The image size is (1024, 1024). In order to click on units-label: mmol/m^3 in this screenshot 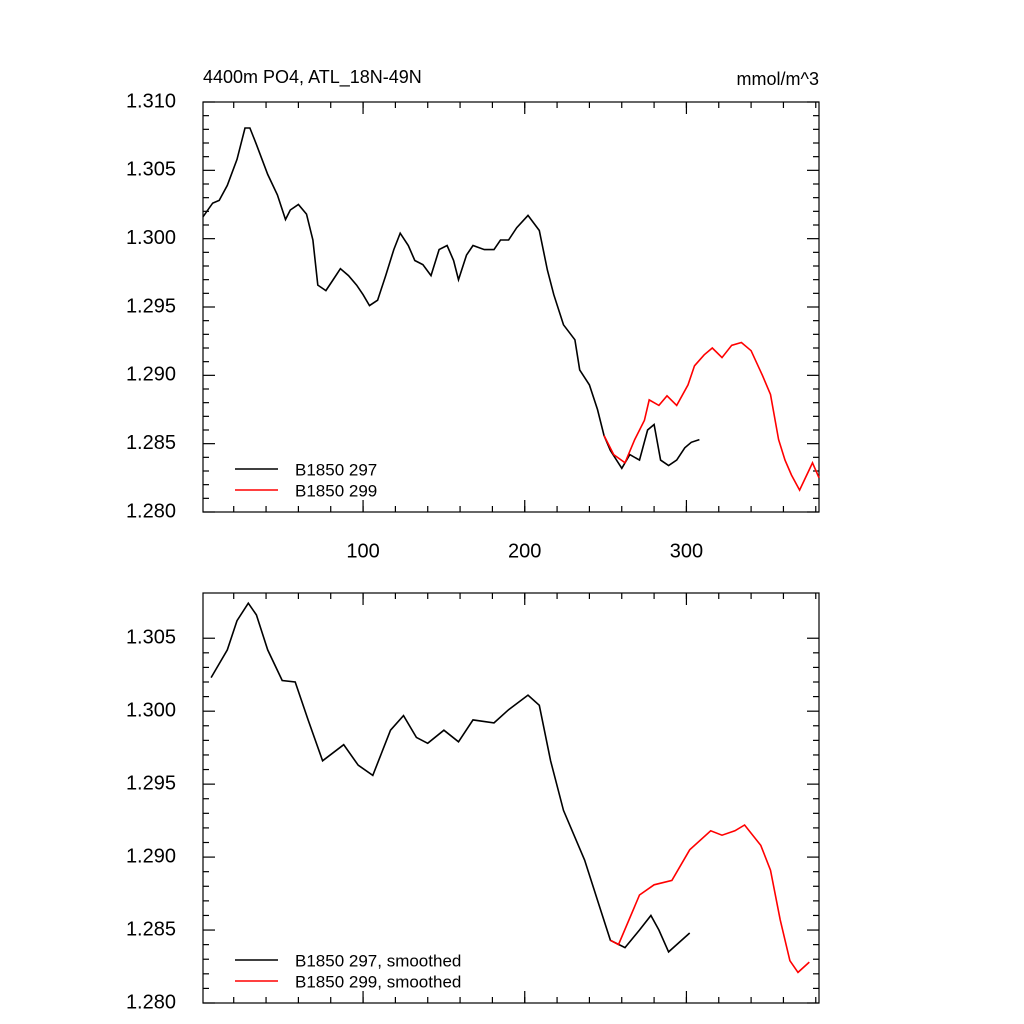, I will do `click(778, 79)`.